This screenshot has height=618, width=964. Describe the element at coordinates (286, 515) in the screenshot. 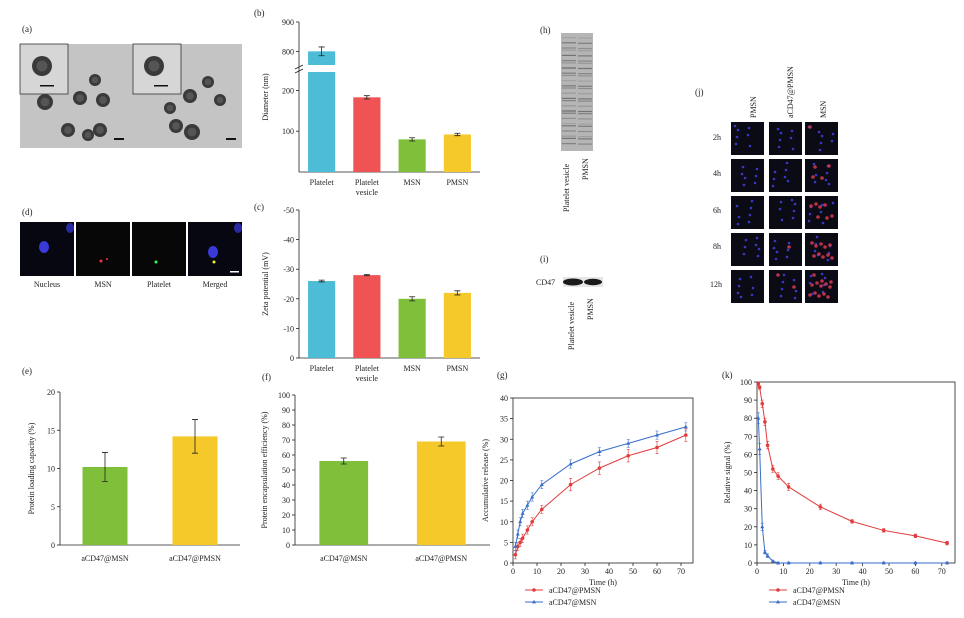

I see `f-ytick-label: 20` at that location.